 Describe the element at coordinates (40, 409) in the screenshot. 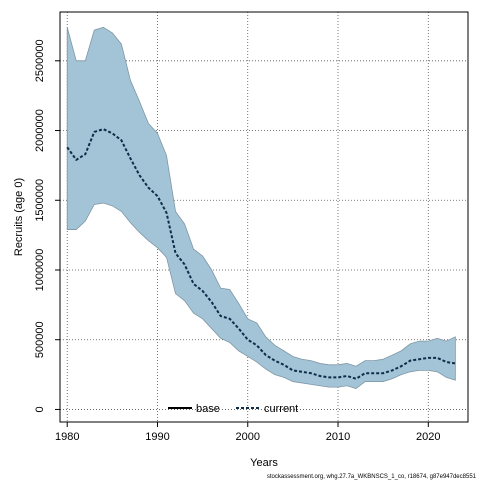

I see `y-tick-label: 0` at that location.